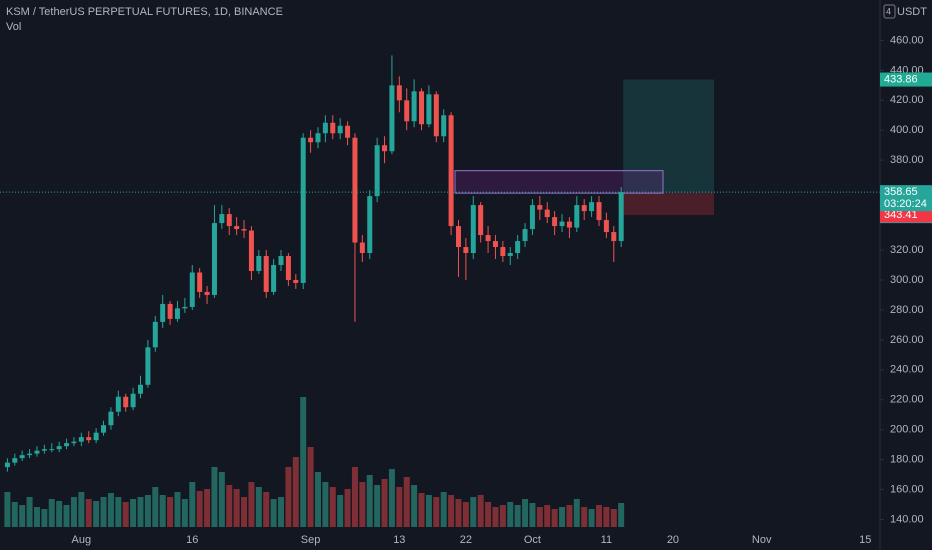  Describe the element at coordinates (399, 540) in the screenshot. I see `x-tick-label: 13` at that location.